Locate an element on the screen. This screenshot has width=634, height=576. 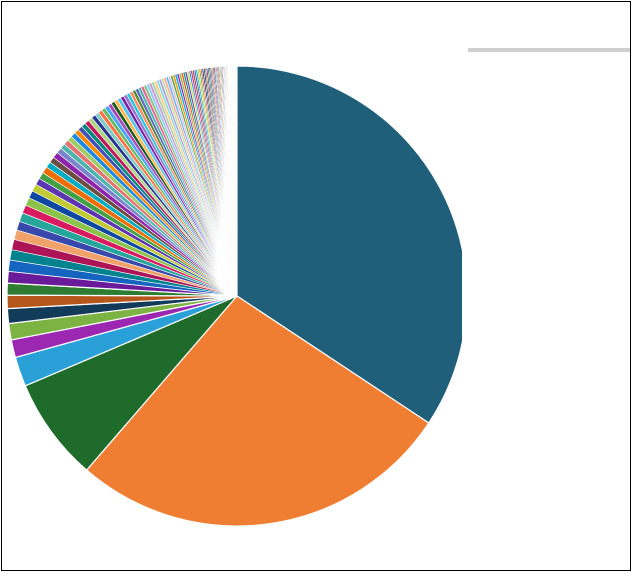
legend-header is located at coordinates (549, 50).